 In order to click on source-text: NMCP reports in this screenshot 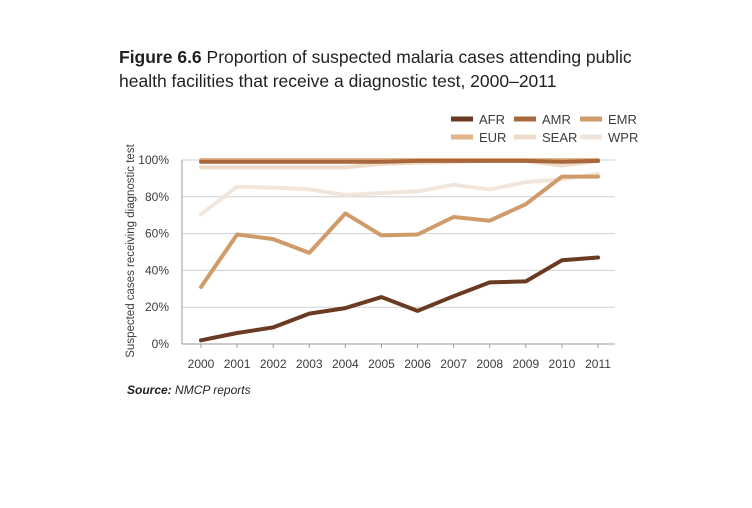, I will do `click(213, 390)`.